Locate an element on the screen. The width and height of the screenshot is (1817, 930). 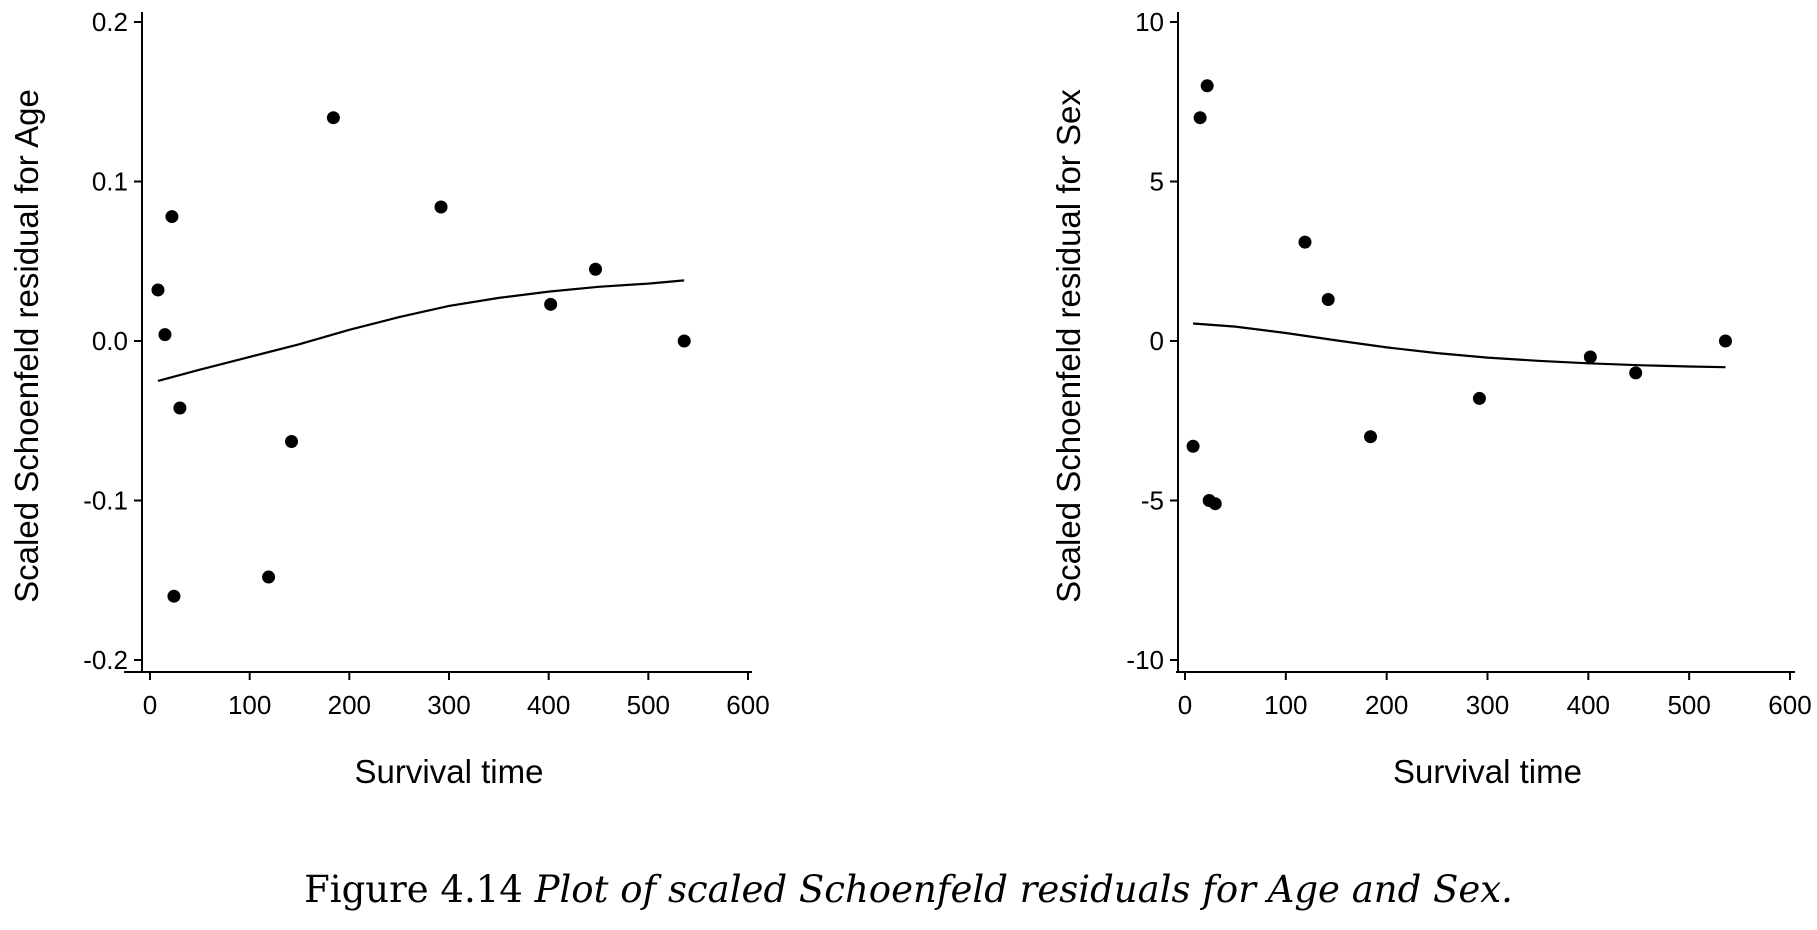
y-tick-label: 0.2 is located at coordinates (110, 22).